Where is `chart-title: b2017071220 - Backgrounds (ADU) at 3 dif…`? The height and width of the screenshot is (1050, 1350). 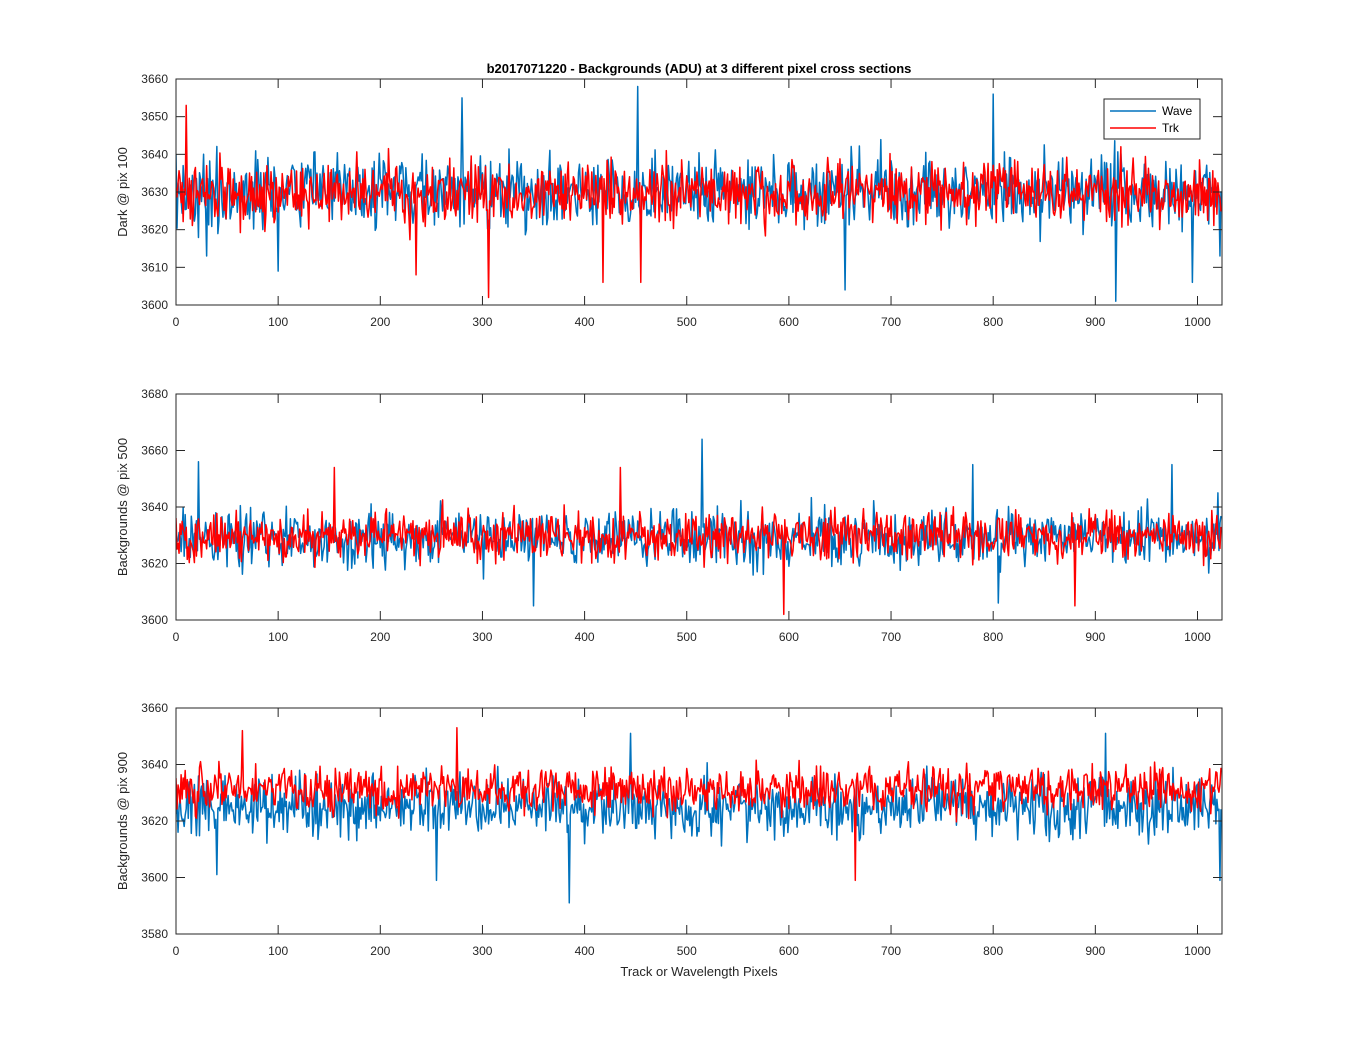
chart-title: b2017071220 - Backgrounds (ADU) at 3 dif… is located at coordinates (699, 68).